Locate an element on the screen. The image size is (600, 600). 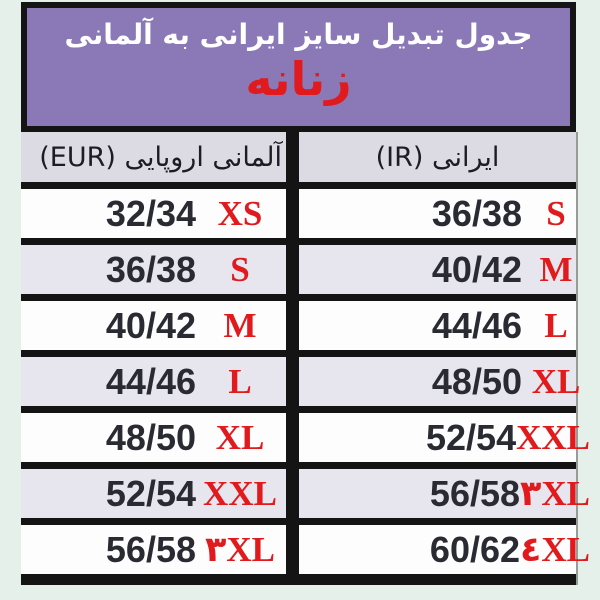
eur-size-label: L is located at coordinates (240, 381).